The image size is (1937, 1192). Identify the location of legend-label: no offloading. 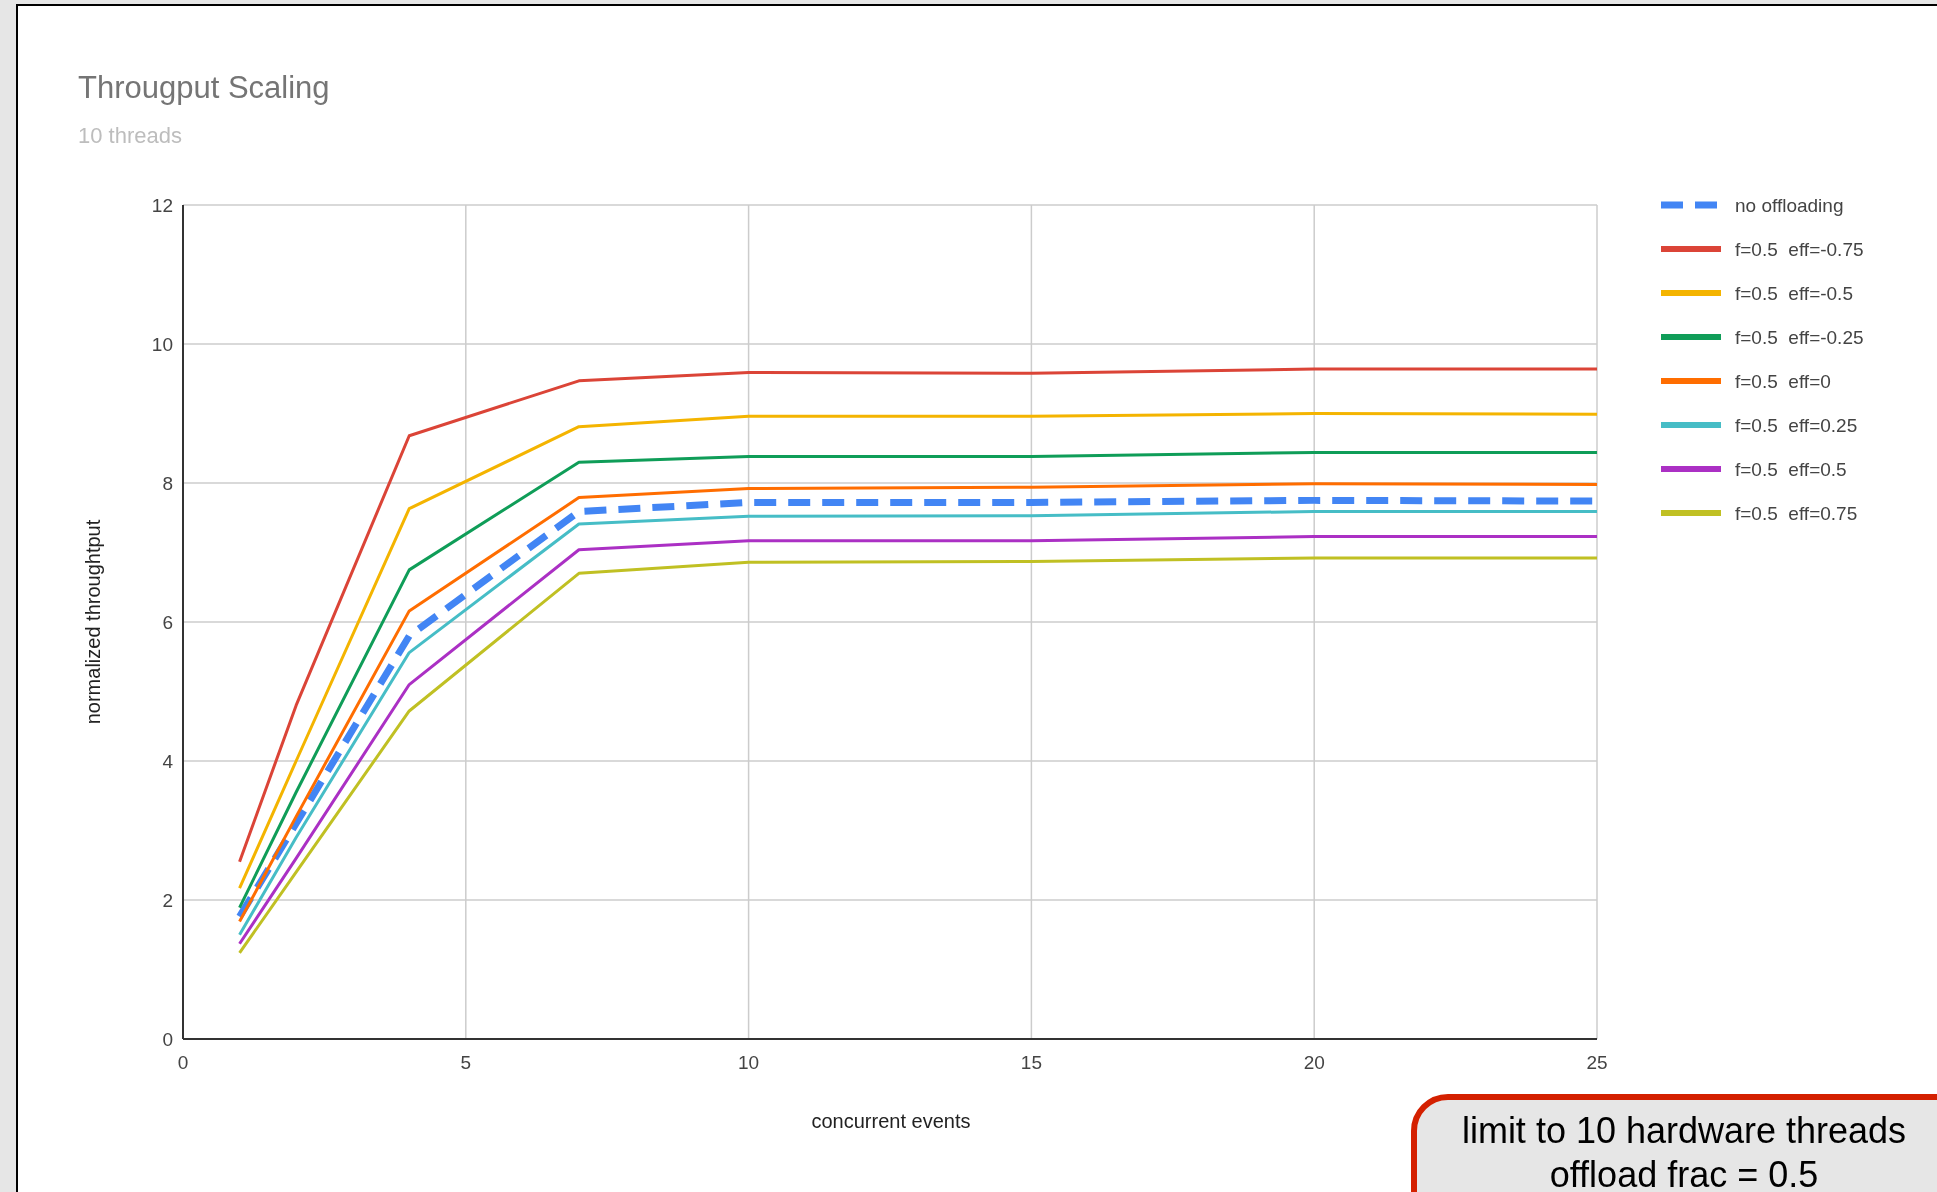
(1789, 205).